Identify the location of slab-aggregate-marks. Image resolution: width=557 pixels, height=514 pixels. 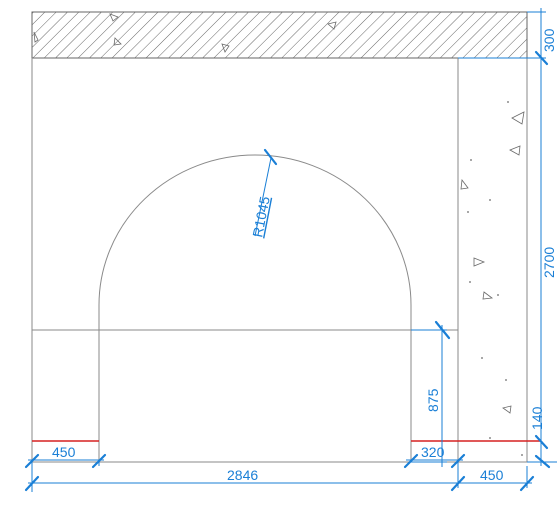
(185, 33).